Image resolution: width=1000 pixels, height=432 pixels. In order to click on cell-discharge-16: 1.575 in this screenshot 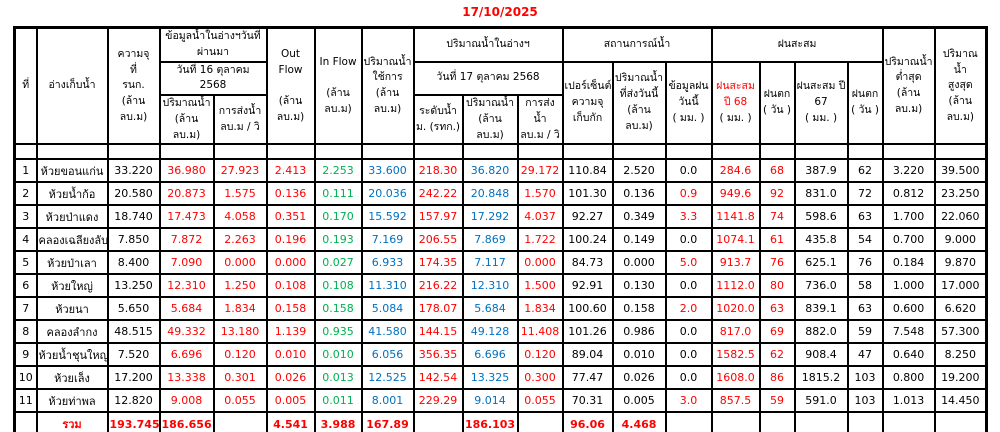, I will do `click(240, 194)`.